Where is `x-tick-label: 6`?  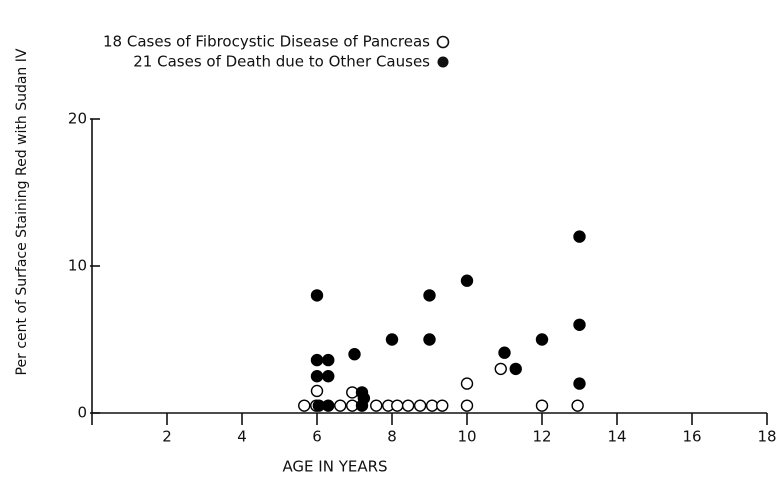 x-tick-label: 6 is located at coordinates (317, 437).